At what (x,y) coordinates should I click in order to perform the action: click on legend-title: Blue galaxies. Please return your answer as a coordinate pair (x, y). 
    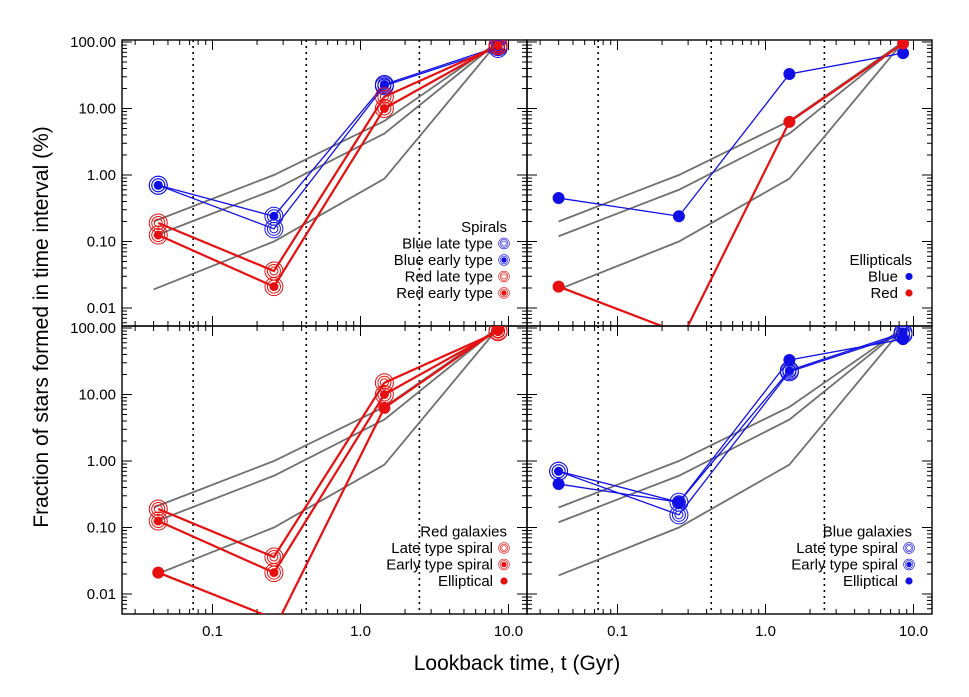
    Looking at the image, I should click on (867, 532).